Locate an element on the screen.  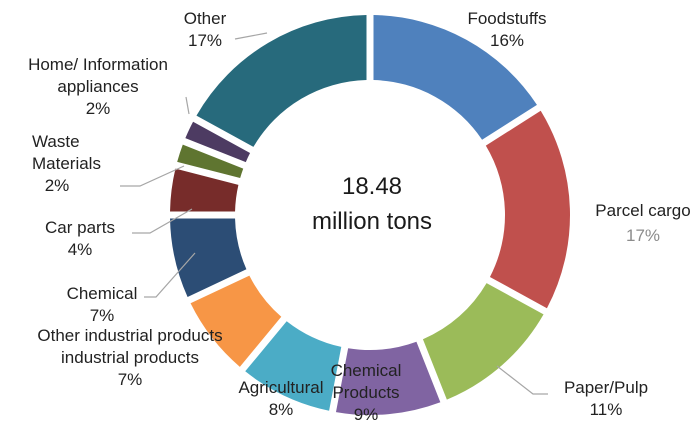
center-unit: million tons is located at coordinates (372, 221).